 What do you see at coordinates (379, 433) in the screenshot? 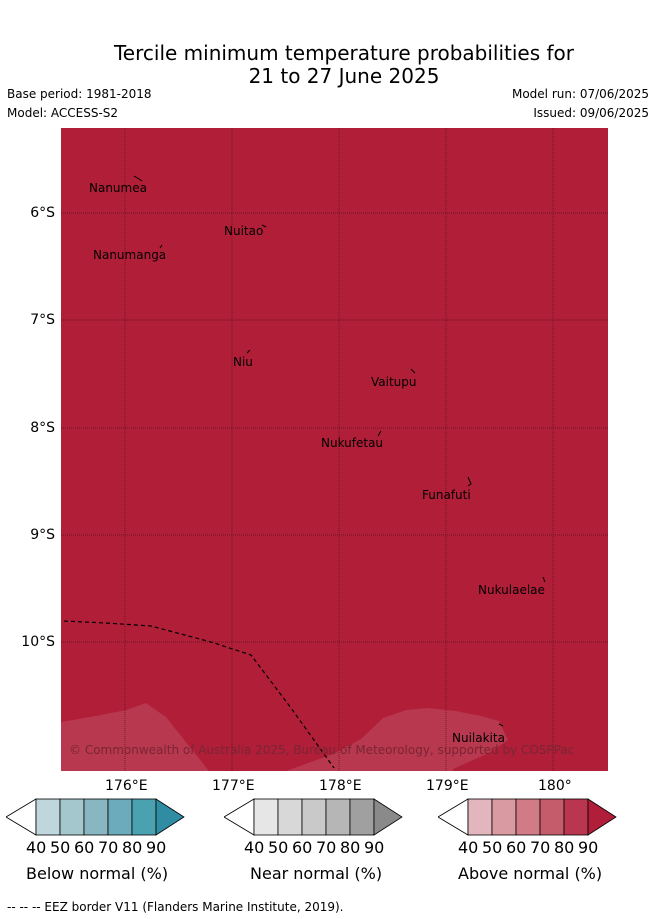
I see `island-nukufetau` at bounding box center [379, 433].